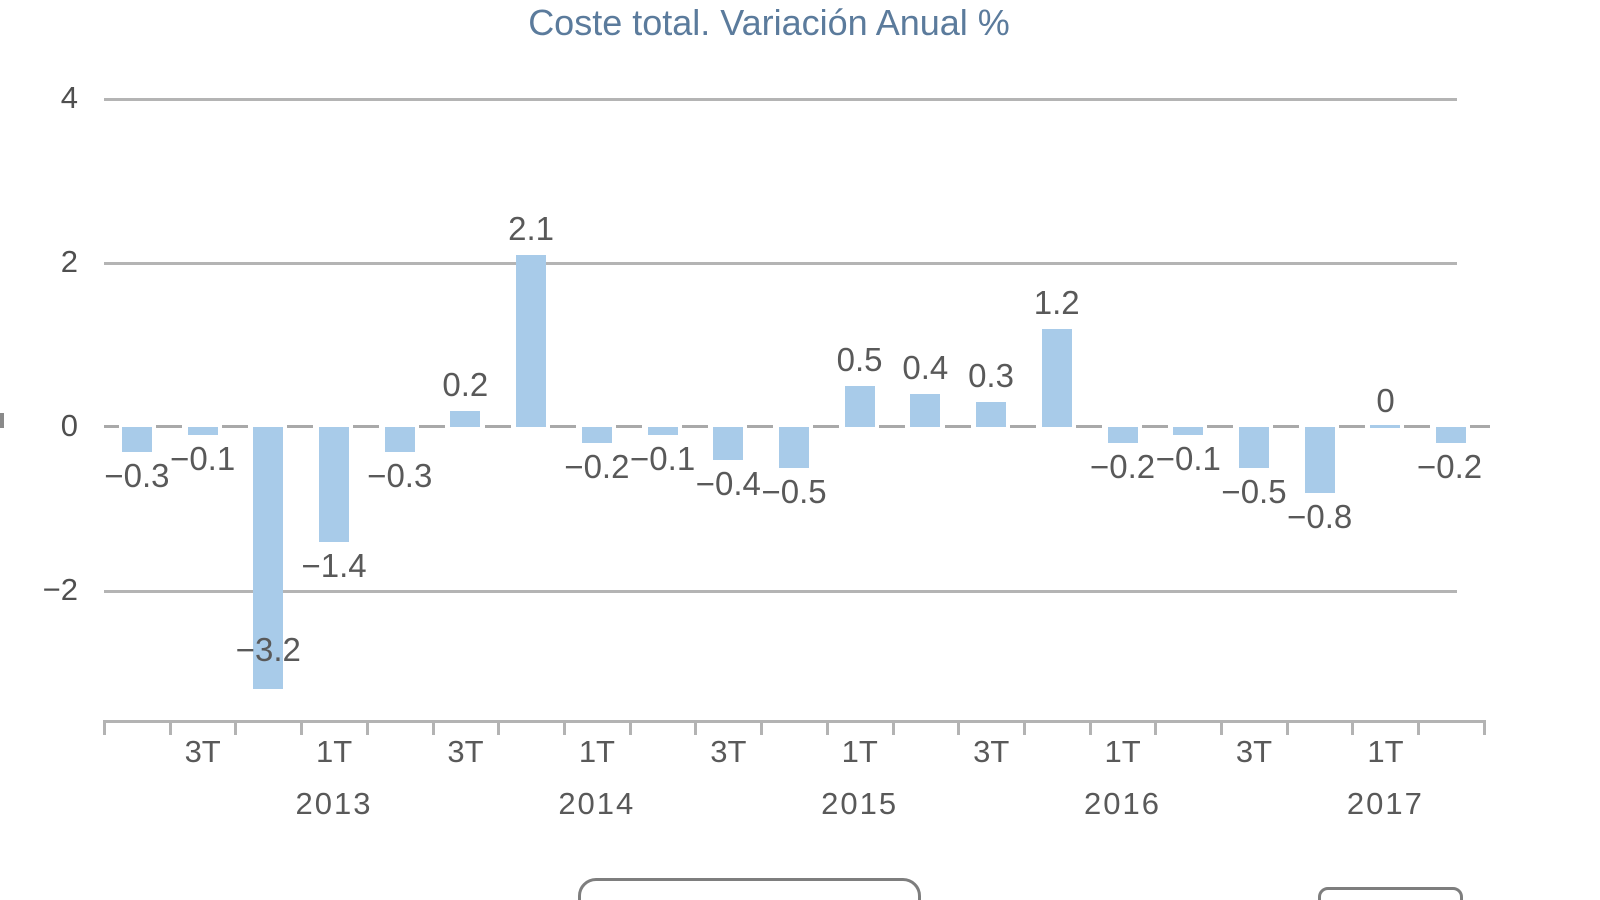  What do you see at coordinates (794, 721) in the screenshot?
I see `x-axis-line` at bounding box center [794, 721].